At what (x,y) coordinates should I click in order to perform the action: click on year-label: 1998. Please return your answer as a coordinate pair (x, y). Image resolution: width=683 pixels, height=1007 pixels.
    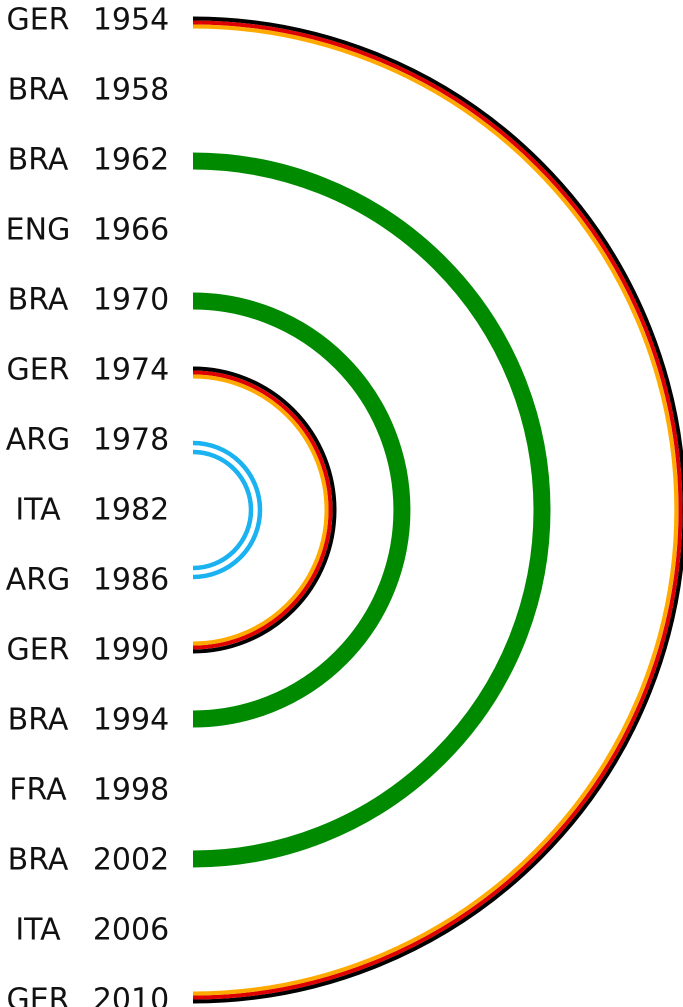
    Looking at the image, I should click on (131, 790).